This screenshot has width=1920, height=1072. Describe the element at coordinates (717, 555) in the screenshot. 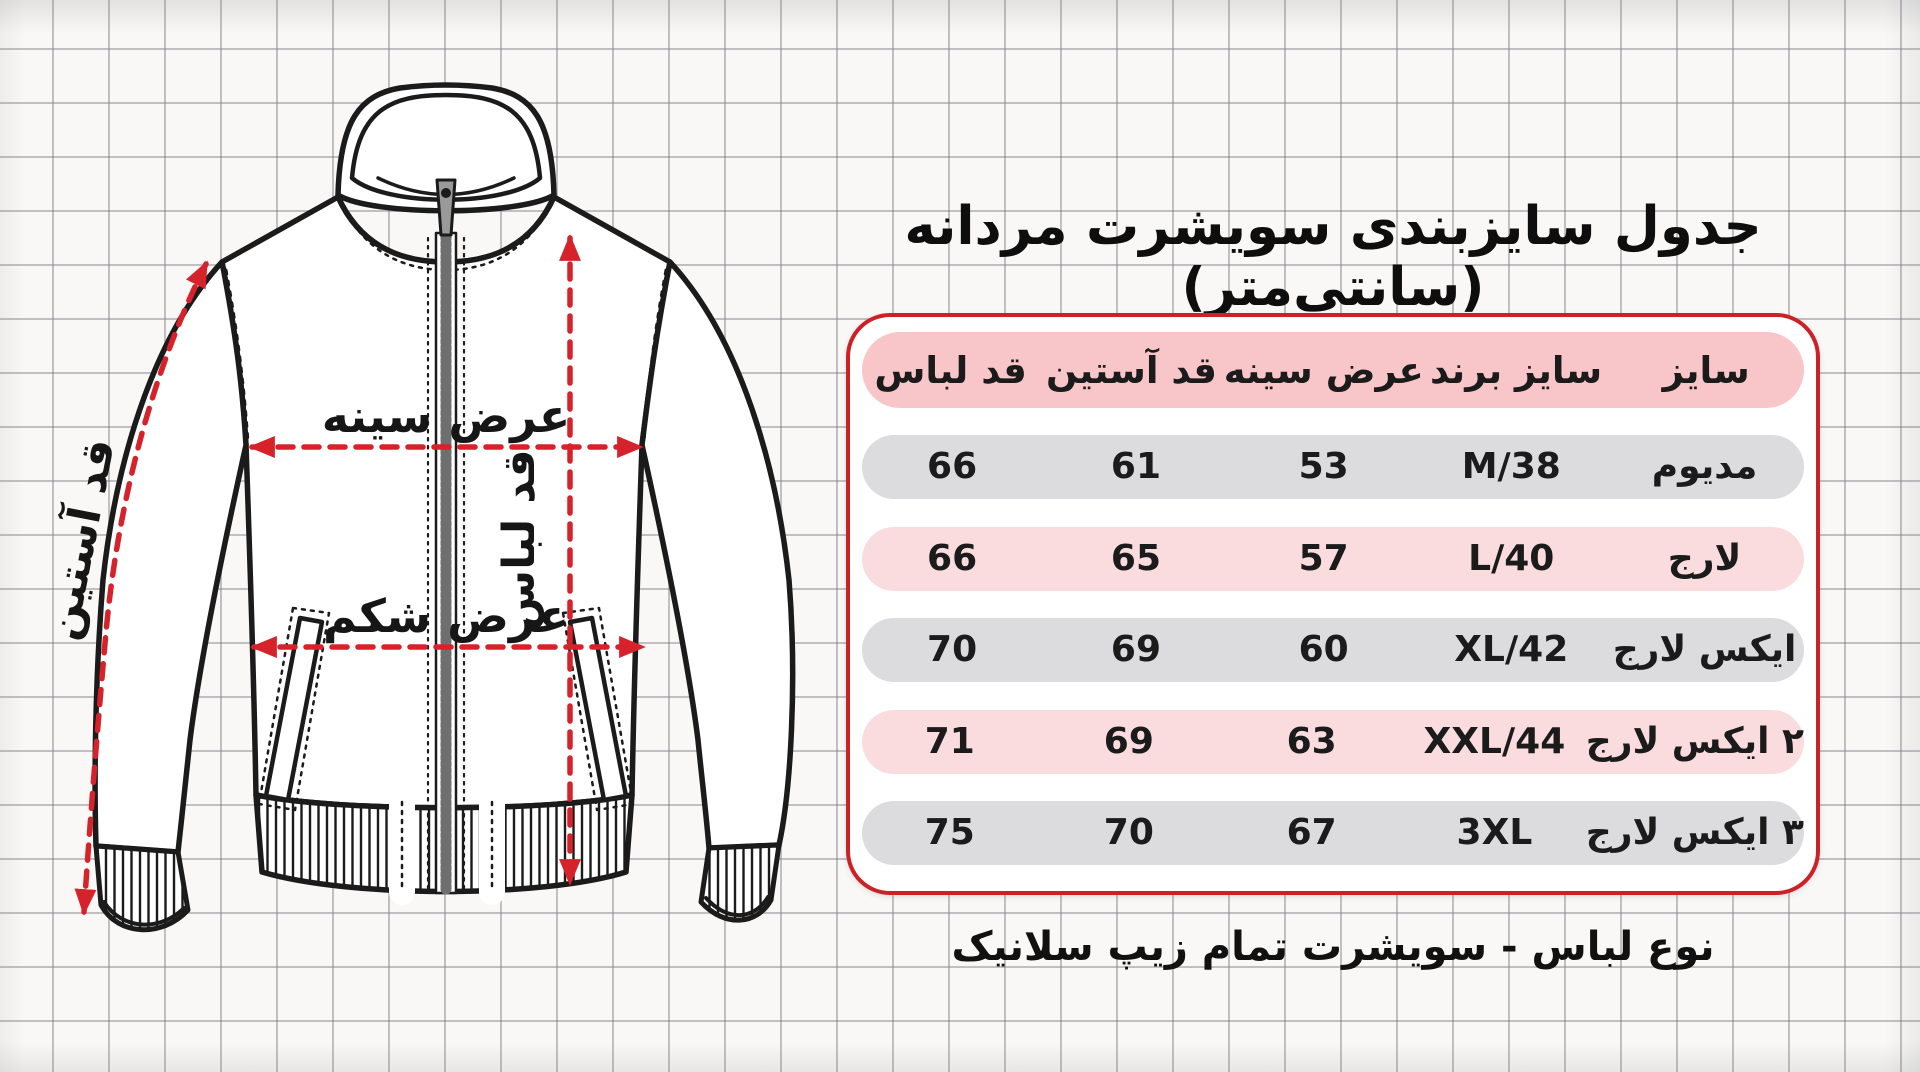

I see `right-sleeve-outline` at that location.